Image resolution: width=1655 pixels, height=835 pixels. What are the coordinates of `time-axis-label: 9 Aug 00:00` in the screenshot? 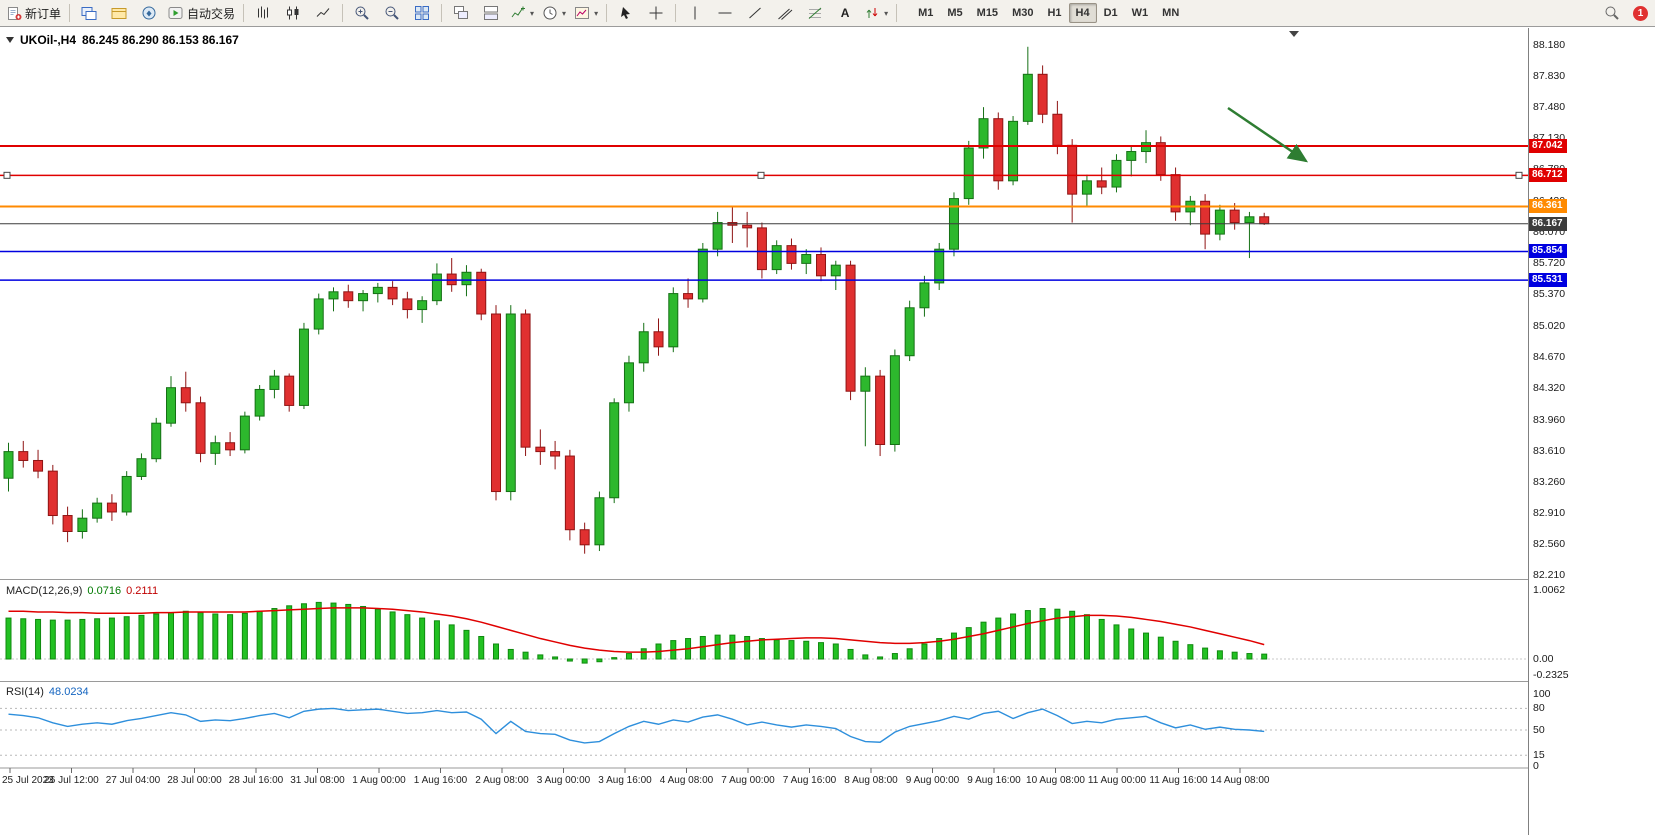 It's located at (932, 780).